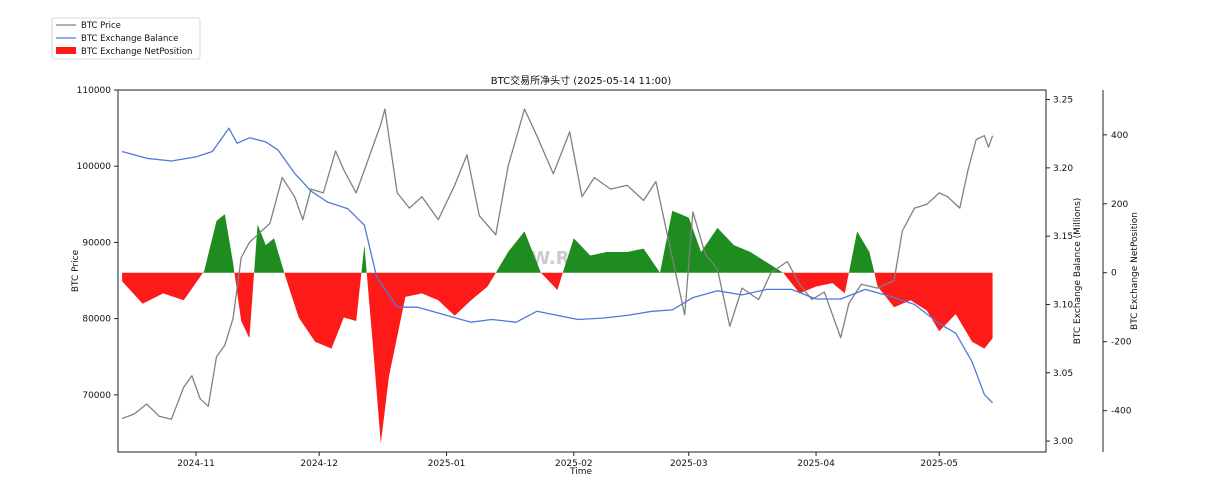 Image resolution: width=1206 pixels, height=488 pixels. Describe the element at coordinates (1119, 205) in the screenshot. I see `y-netposition-tick-label: 200` at that location.